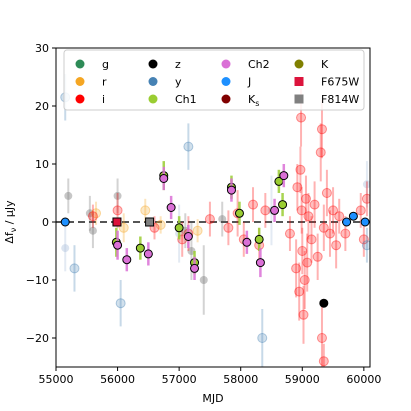 Image resolution: width=411 pixels, height=411 pixels. Describe the element at coordinates (226, 99) in the screenshot. I see `legend-marker-ks` at that location.